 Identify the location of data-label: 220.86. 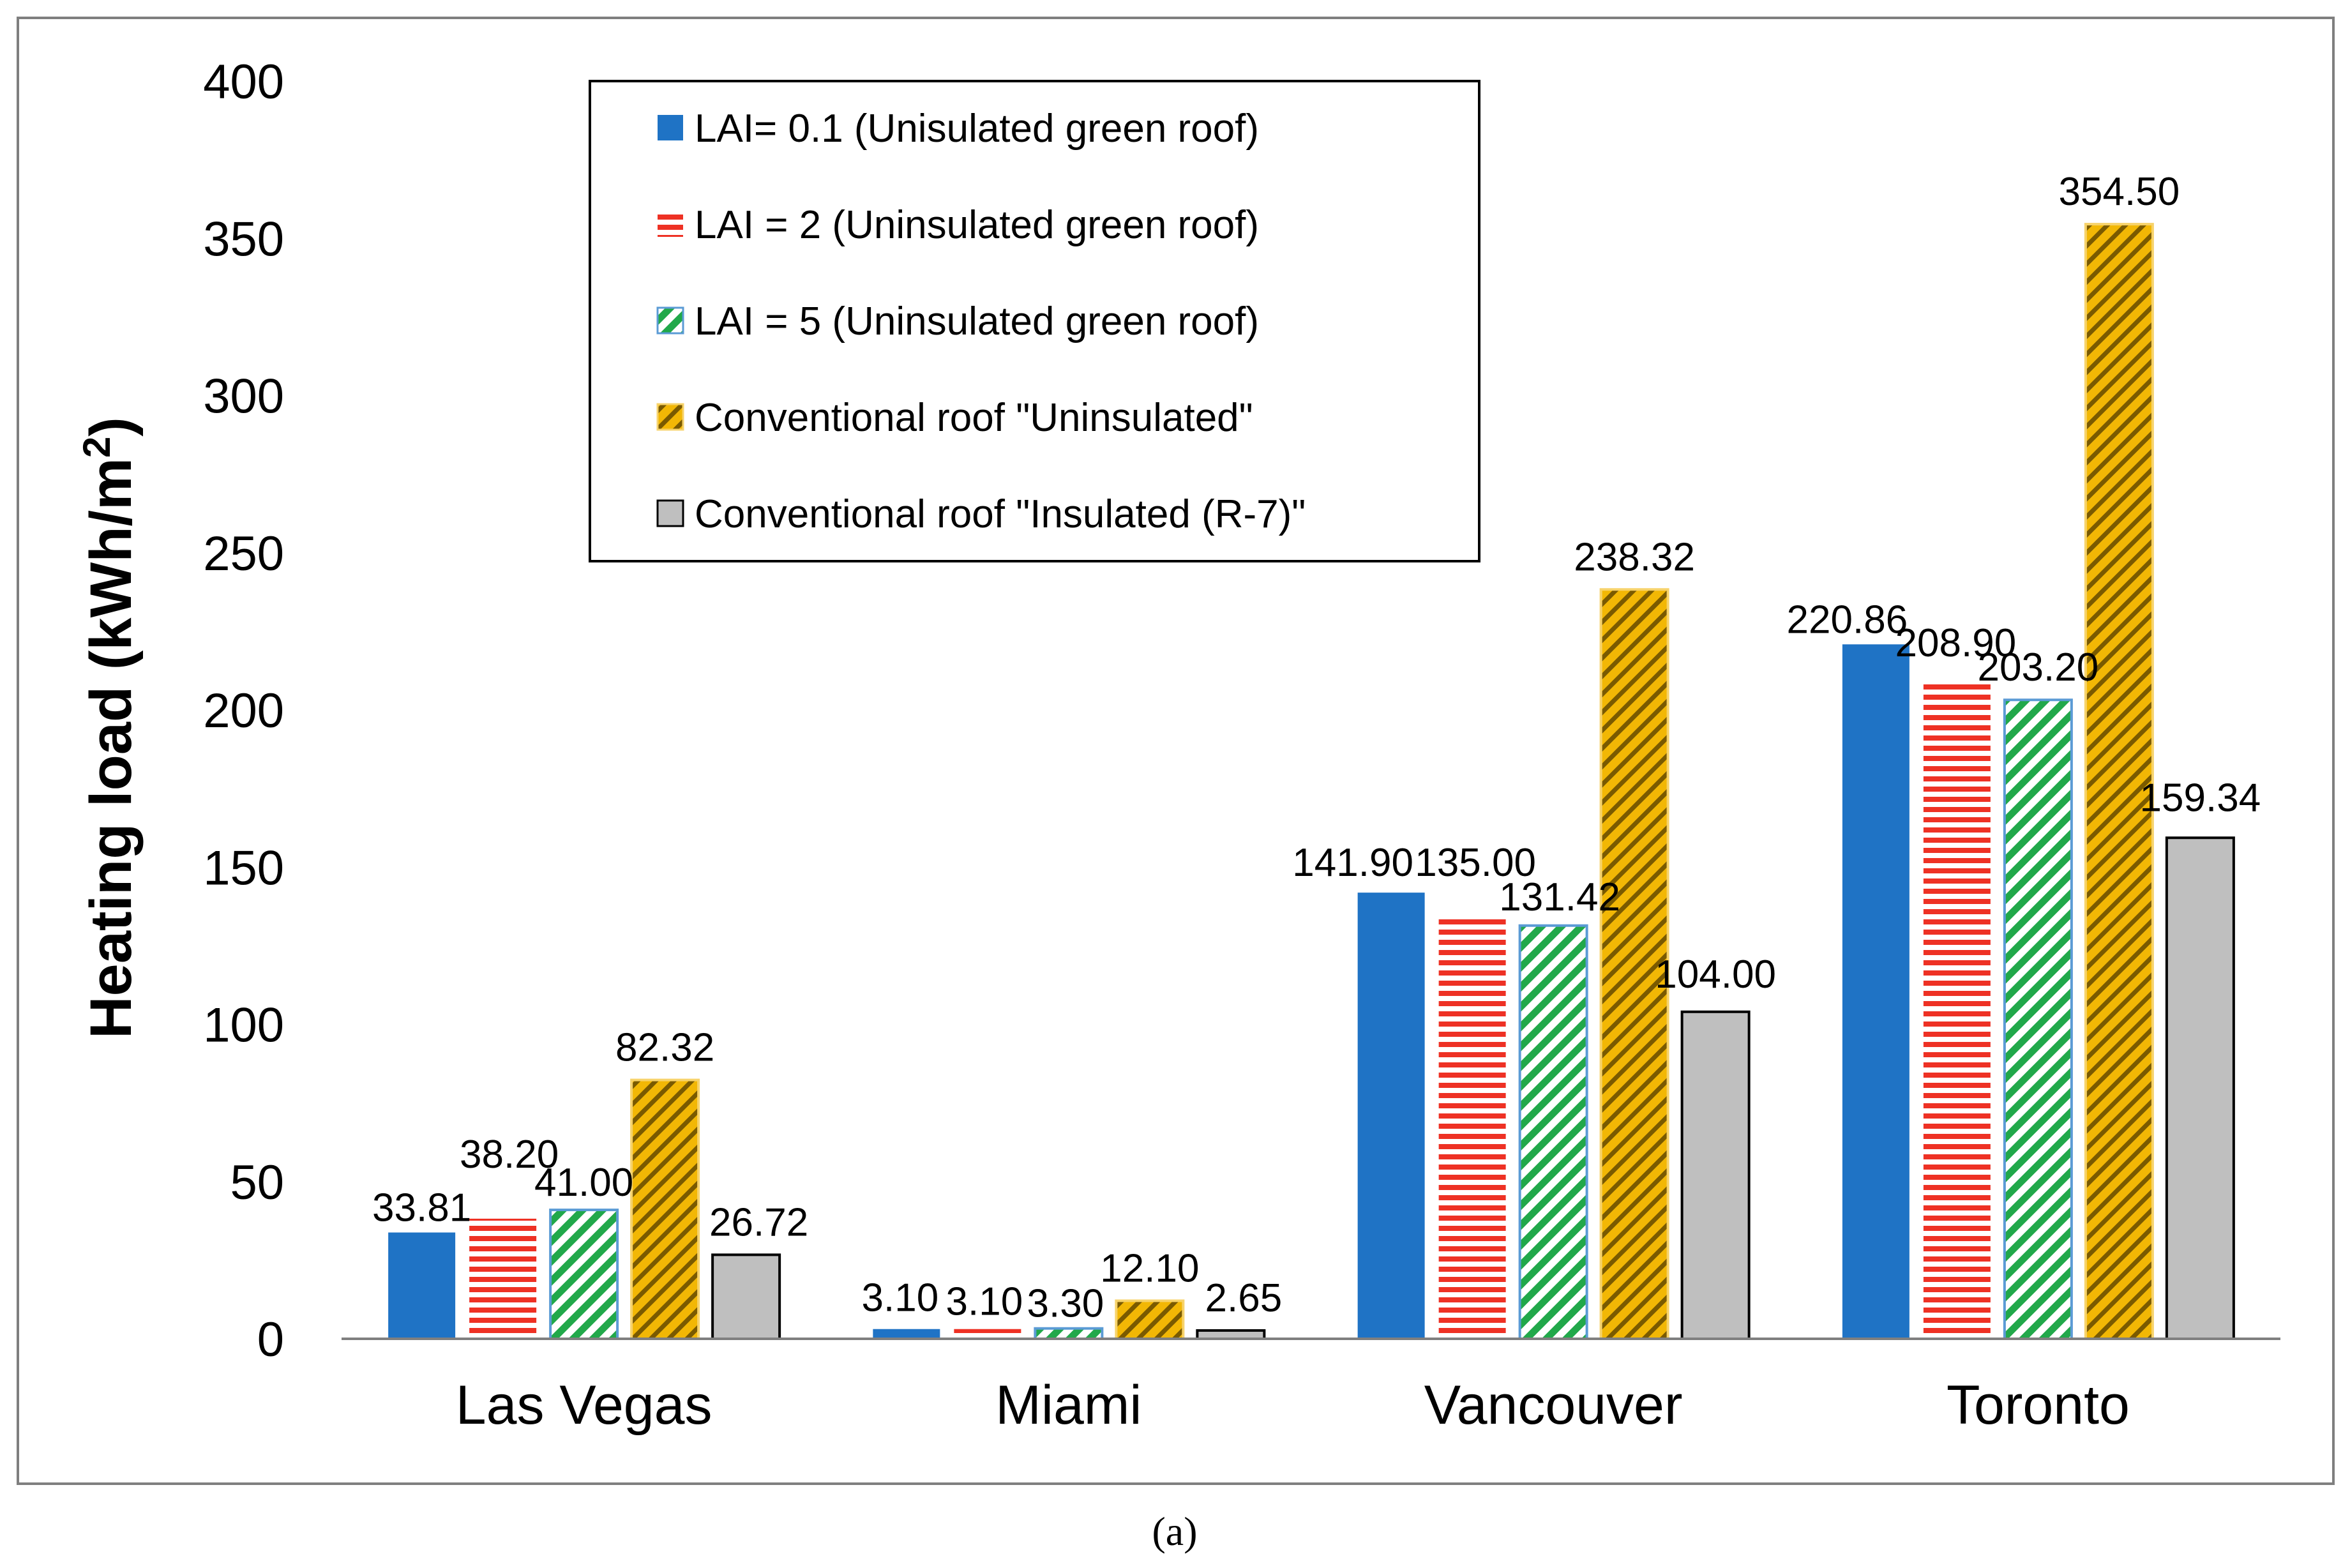
(1847, 620).